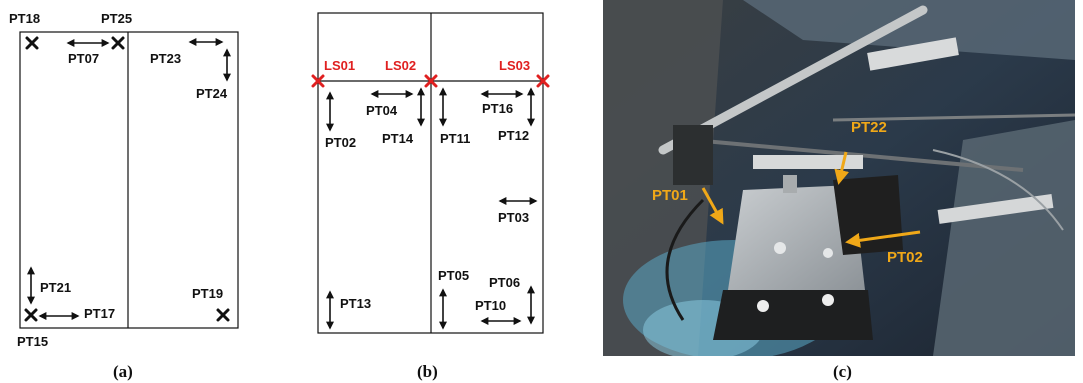 This screenshot has height=383, width=1083. What do you see at coordinates (339, 65) in the screenshot?
I see `label-ls01: LS01` at bounding box center [339, 65].